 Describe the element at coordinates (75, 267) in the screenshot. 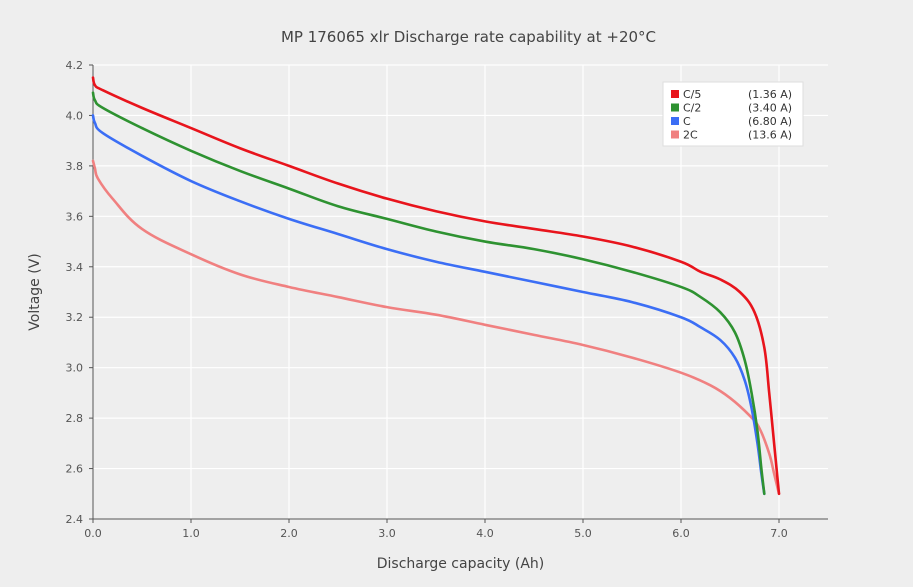

I see `y-tick-label: 3.4` at that location.